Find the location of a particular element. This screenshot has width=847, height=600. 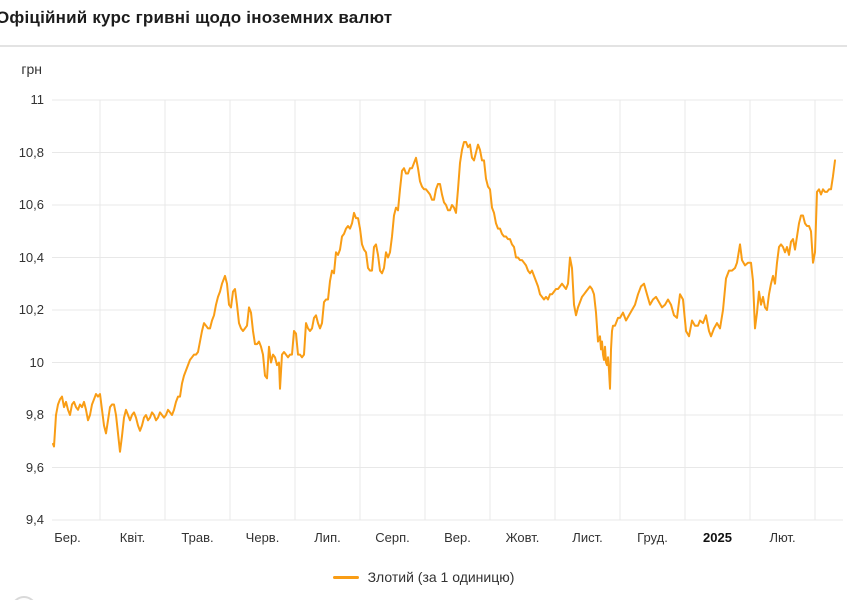

y-tick-label: 10,8 is located at coordinates (31, 152).